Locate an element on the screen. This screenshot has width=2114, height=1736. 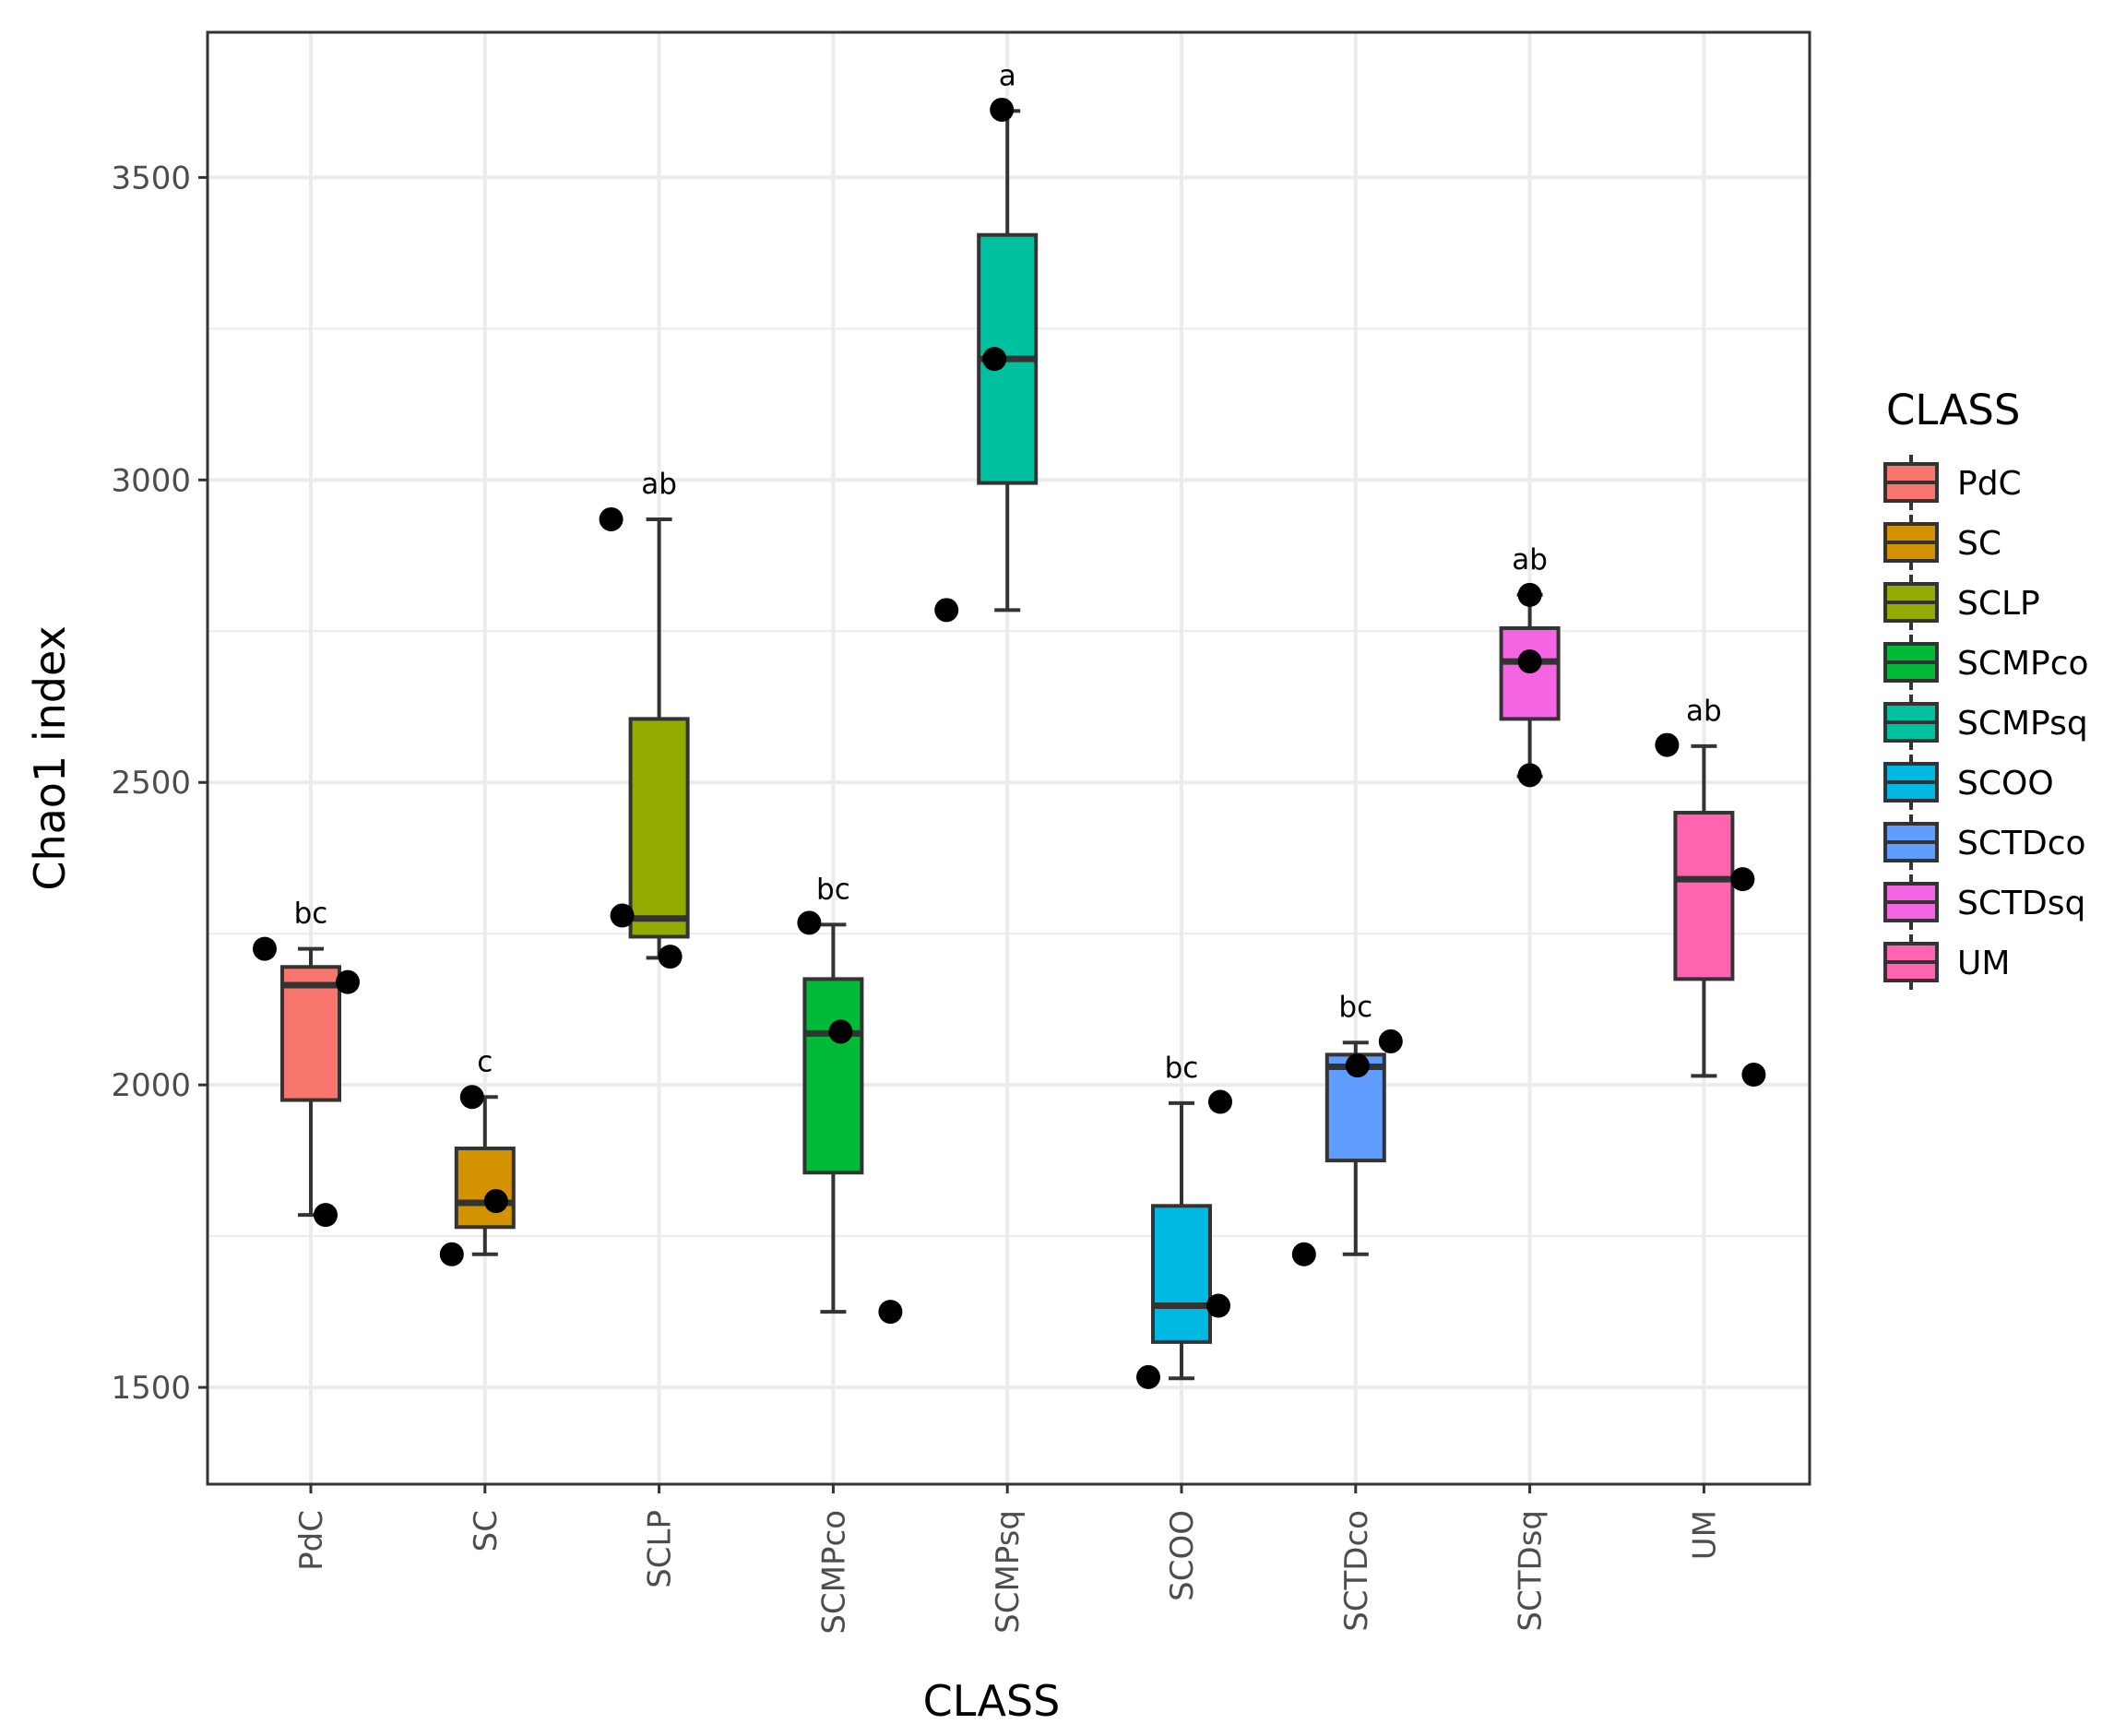
significance-letter-um: ab is located at coordinates (1704, 711).